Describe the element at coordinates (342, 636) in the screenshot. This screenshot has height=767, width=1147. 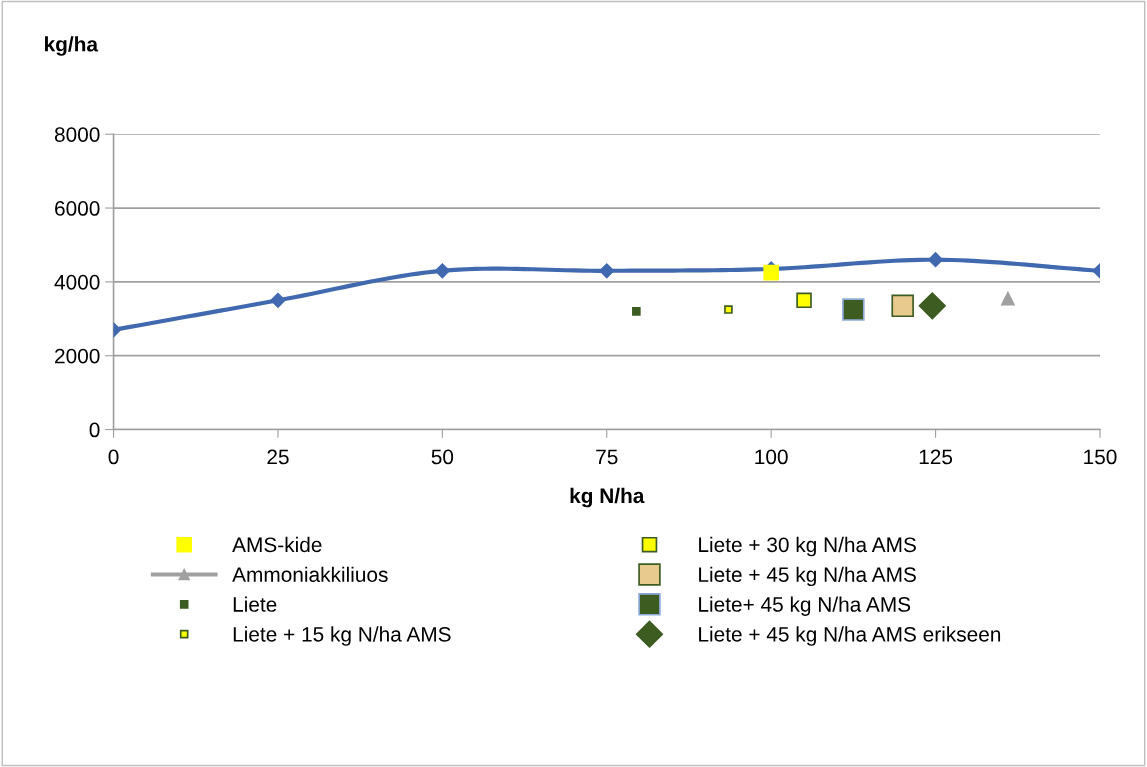
I see `legend-label: Liete + 15 kg N/ha AMS` at that location.